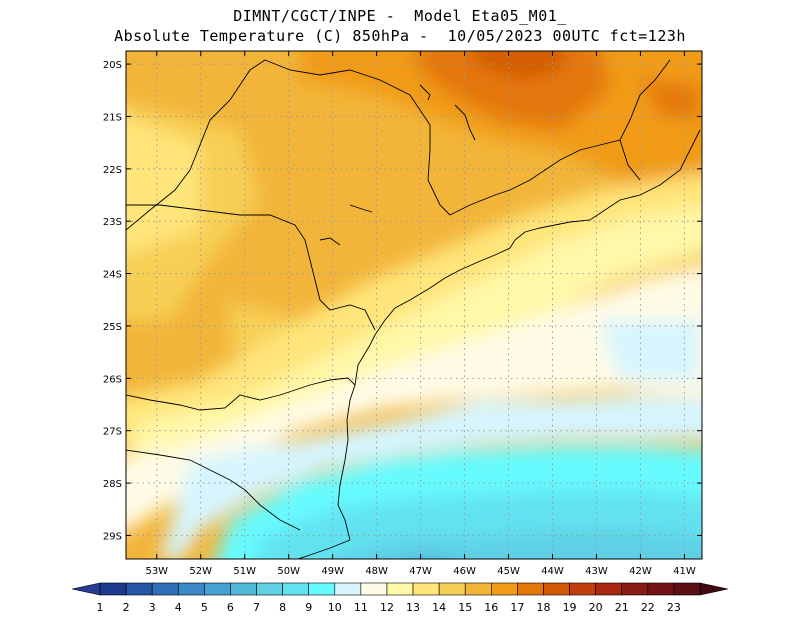 The image size is (800, 618). What do you see at coordinates (596, 607) in the screenshot?
I see `colorbar-label: 20` at bounding box center [596, 607].